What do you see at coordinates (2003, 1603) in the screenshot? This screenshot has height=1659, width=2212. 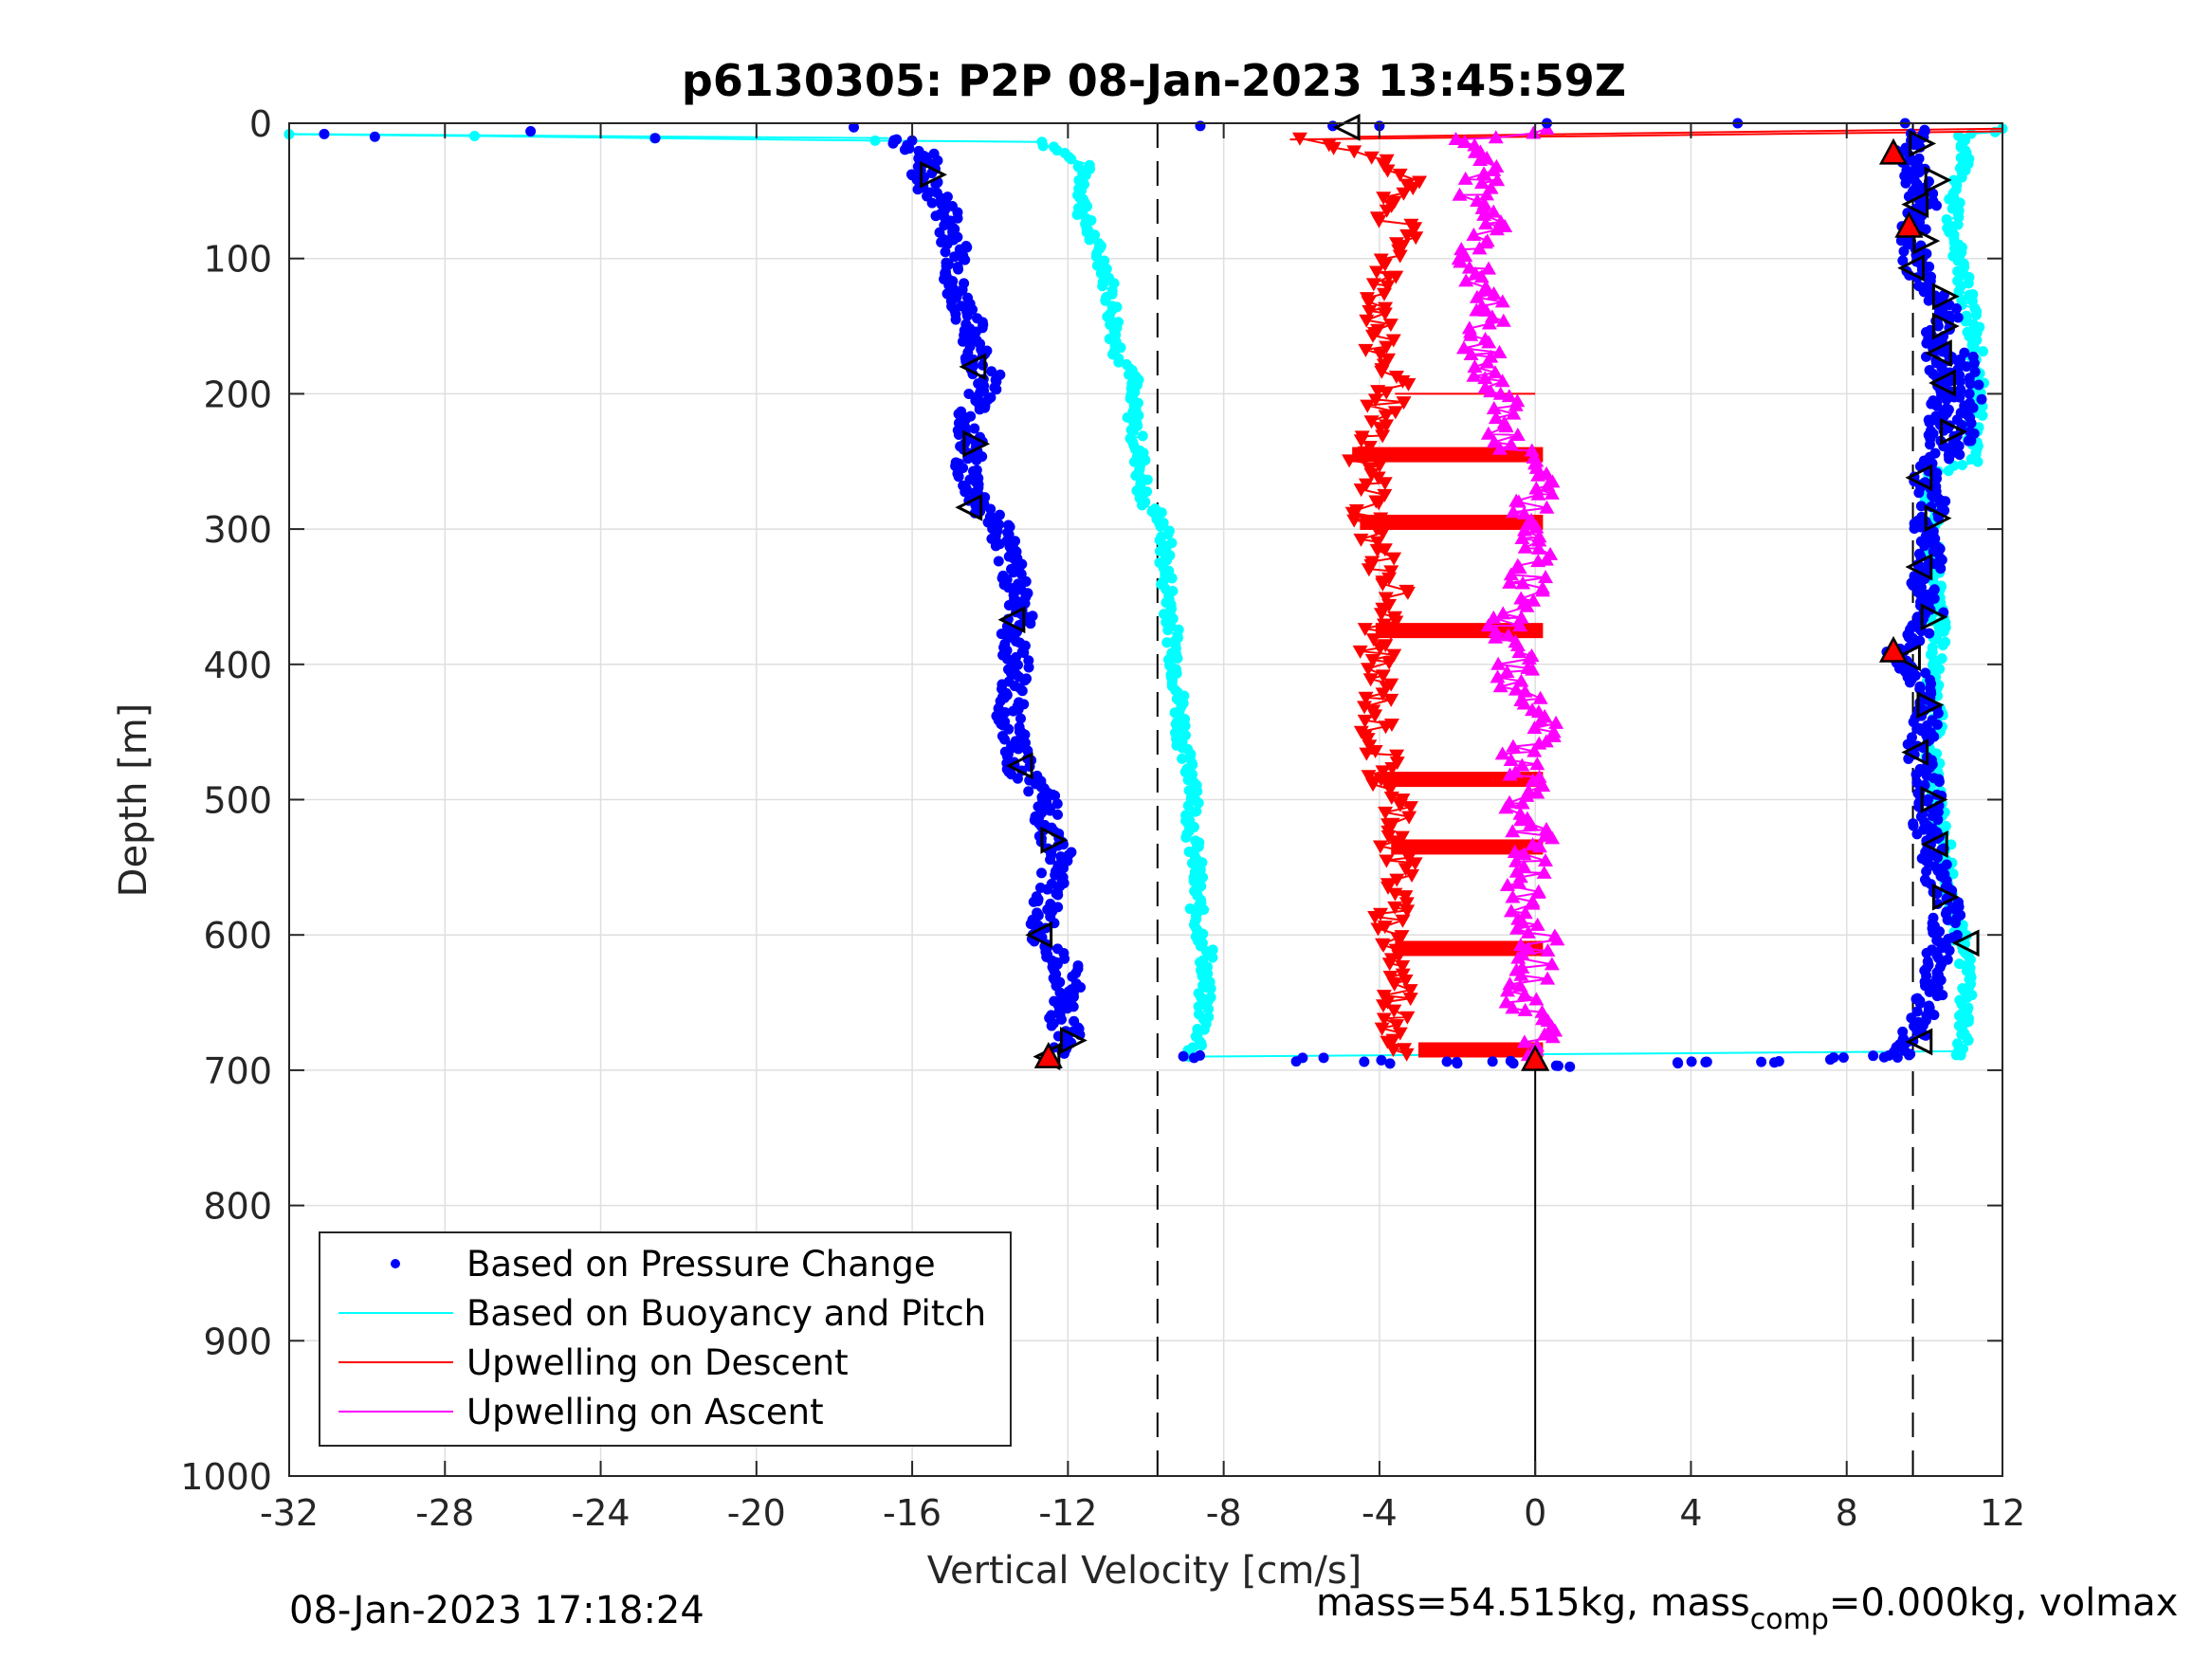 I see `mass-suffix: =0.000kg, volmax` at bounding box center [2003, 1603].